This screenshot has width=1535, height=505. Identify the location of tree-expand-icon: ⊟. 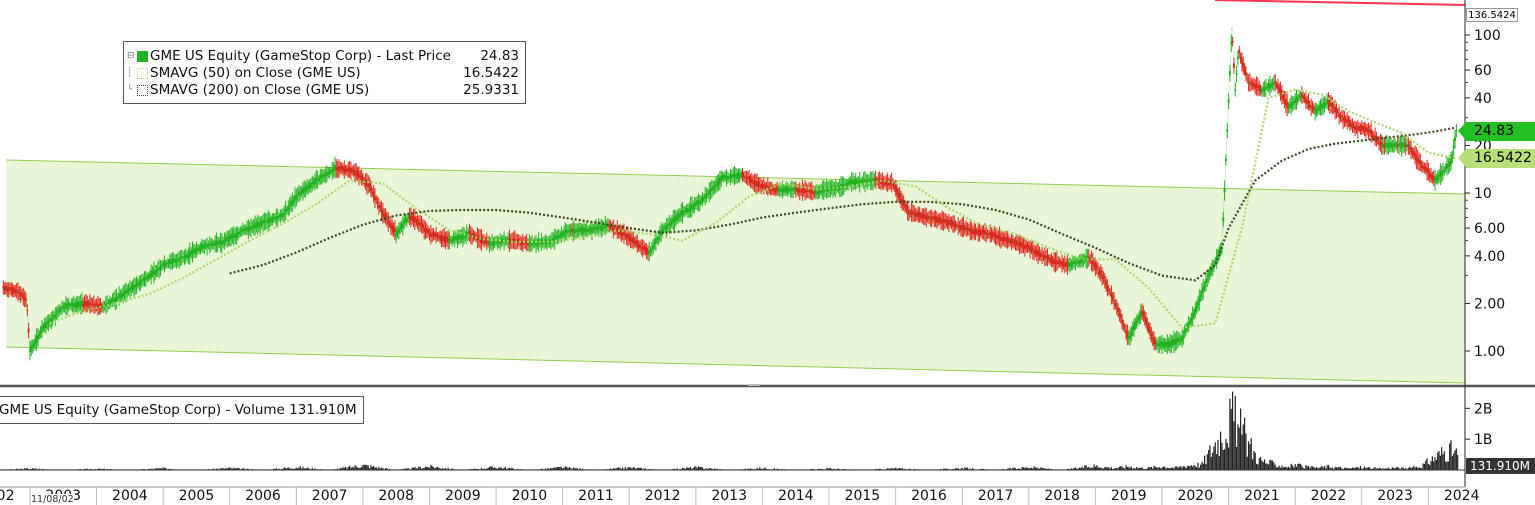
(131, 56).